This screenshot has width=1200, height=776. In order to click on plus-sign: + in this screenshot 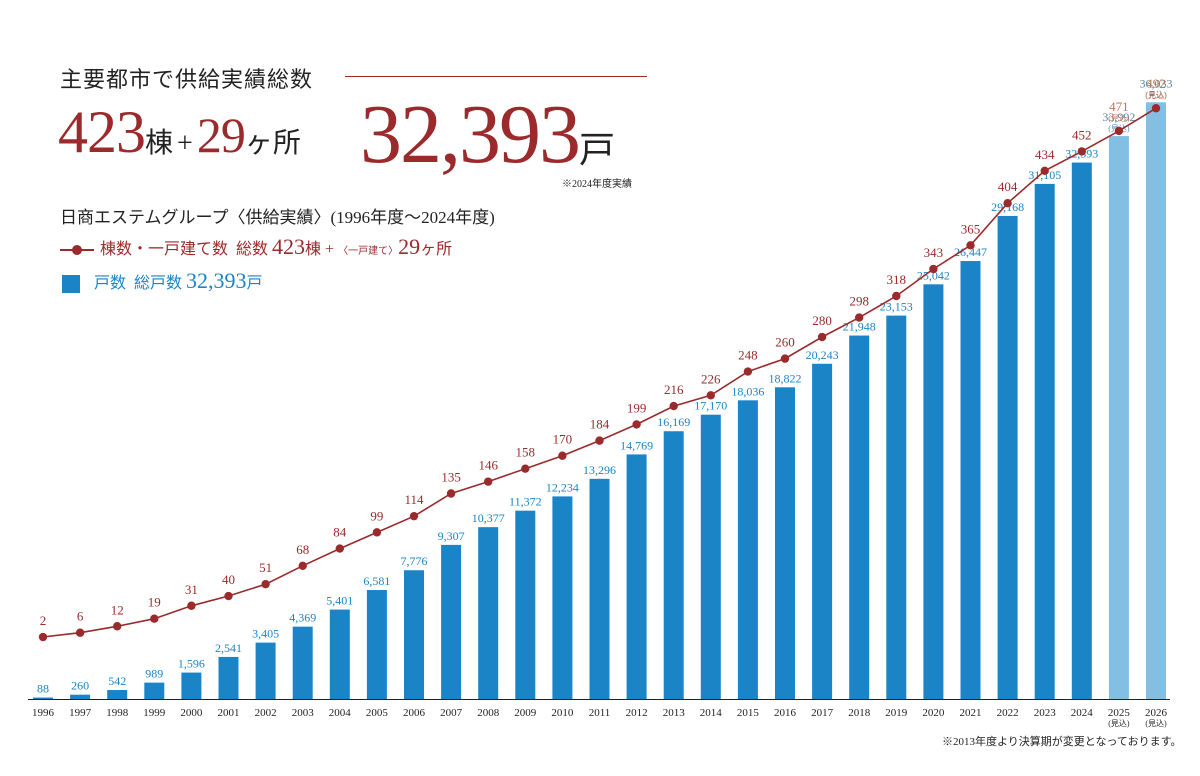, I will do `click(185, 143)`.